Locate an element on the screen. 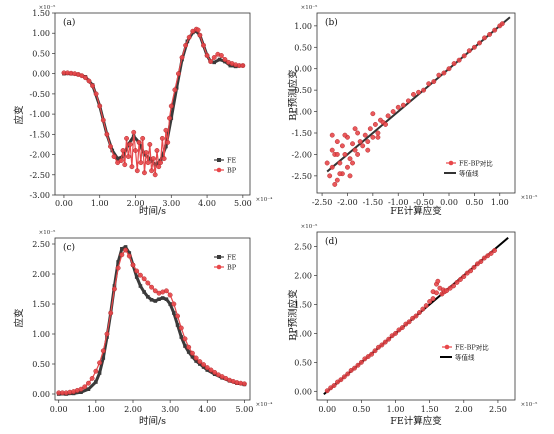 Image resolution: width=554 pixels, height=434 pixels. x-multiplier: ×10⁻⁵ is located at coordinates (529, 197).